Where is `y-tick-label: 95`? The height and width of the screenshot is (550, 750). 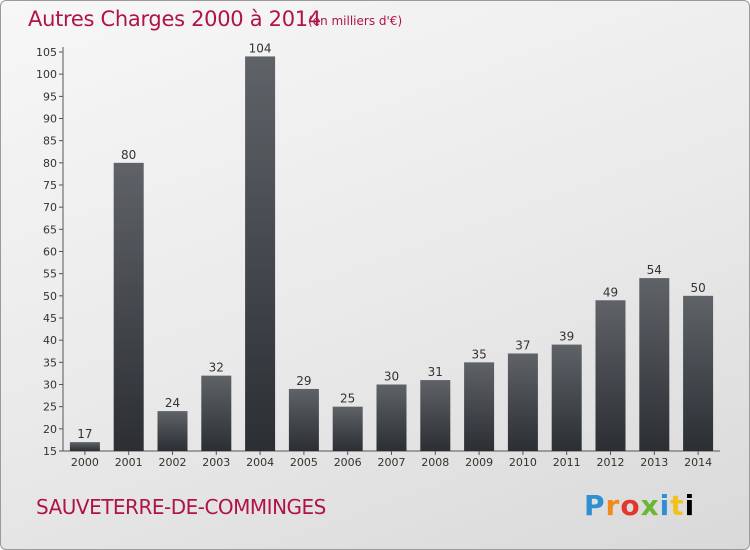 y-tick-label: 95 is located at coordinates (50, 96).